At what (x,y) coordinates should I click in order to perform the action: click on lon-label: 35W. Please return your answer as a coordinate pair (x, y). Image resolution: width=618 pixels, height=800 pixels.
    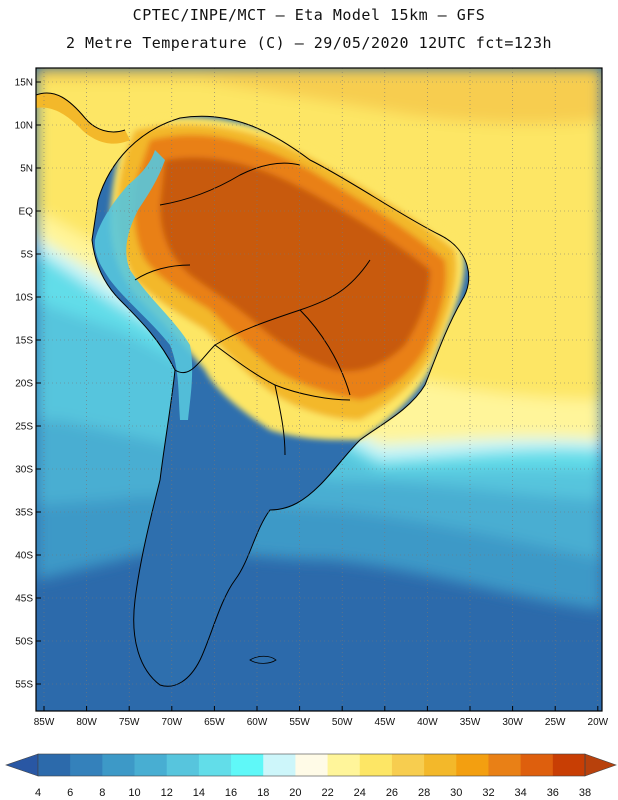
    Looking at the image, I should click on (470, 722).